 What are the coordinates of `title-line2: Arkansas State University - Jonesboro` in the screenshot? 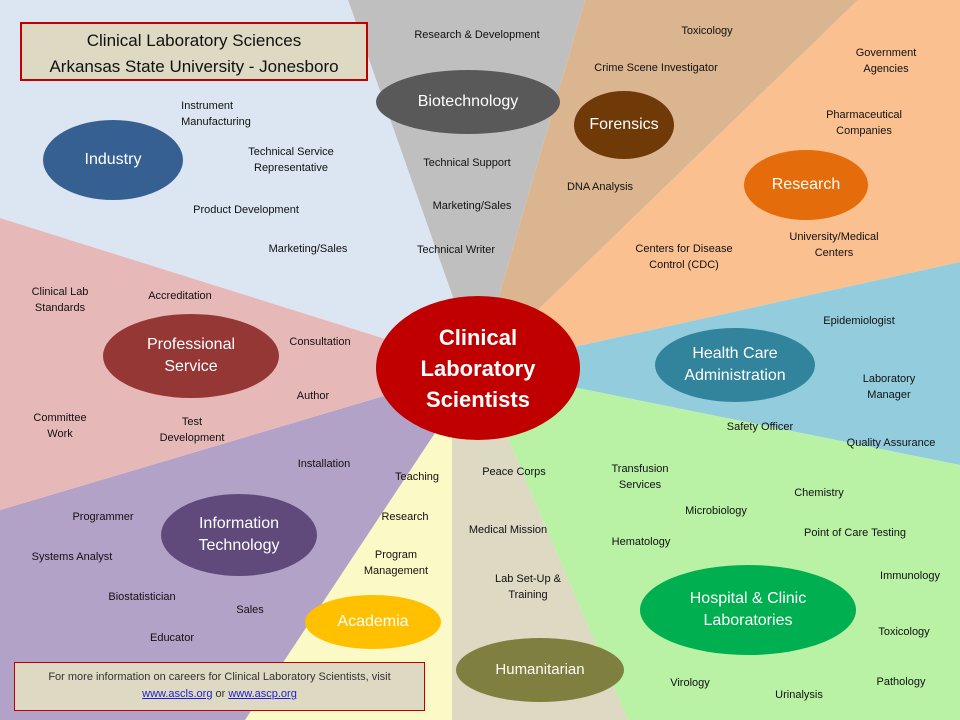 It's located at (194, 66).